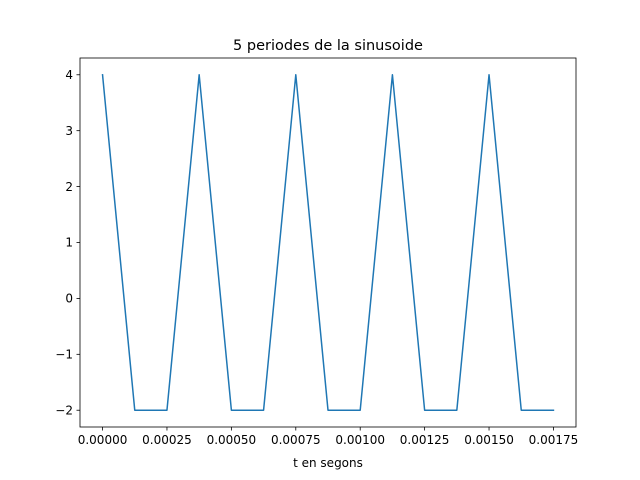 Image resolution: width=640 pixels, height=480 pixels. I want to click on x-tick-label: 0.00000, so click(103, 440).